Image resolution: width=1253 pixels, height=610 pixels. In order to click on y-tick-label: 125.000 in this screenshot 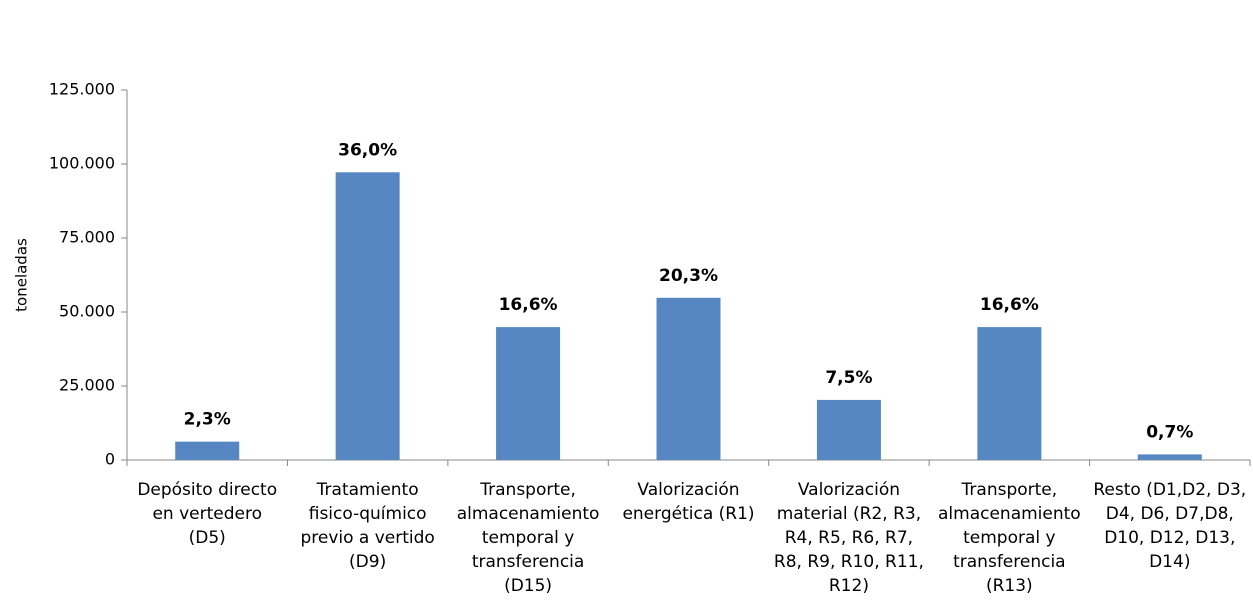, I will do `click(82, 89)`.